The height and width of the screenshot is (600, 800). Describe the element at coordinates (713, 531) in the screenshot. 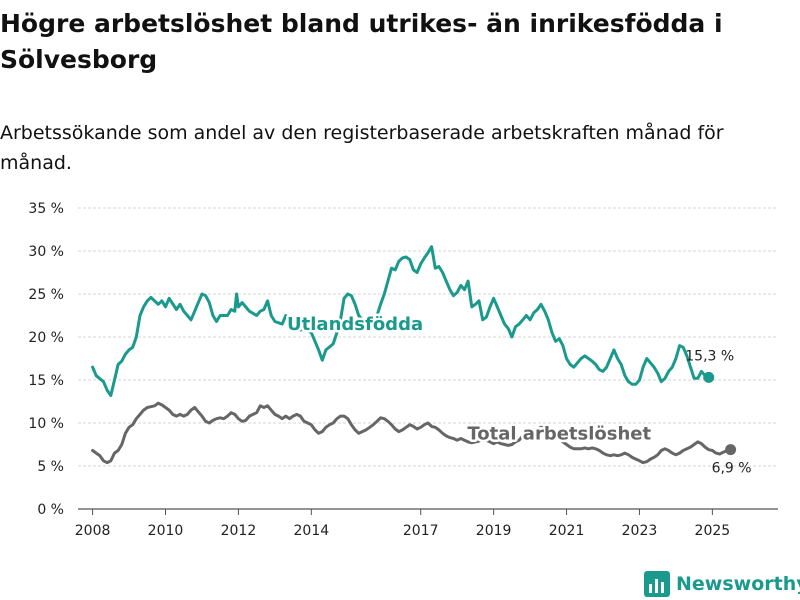

I see `x-tick-label: 2025` at that location.